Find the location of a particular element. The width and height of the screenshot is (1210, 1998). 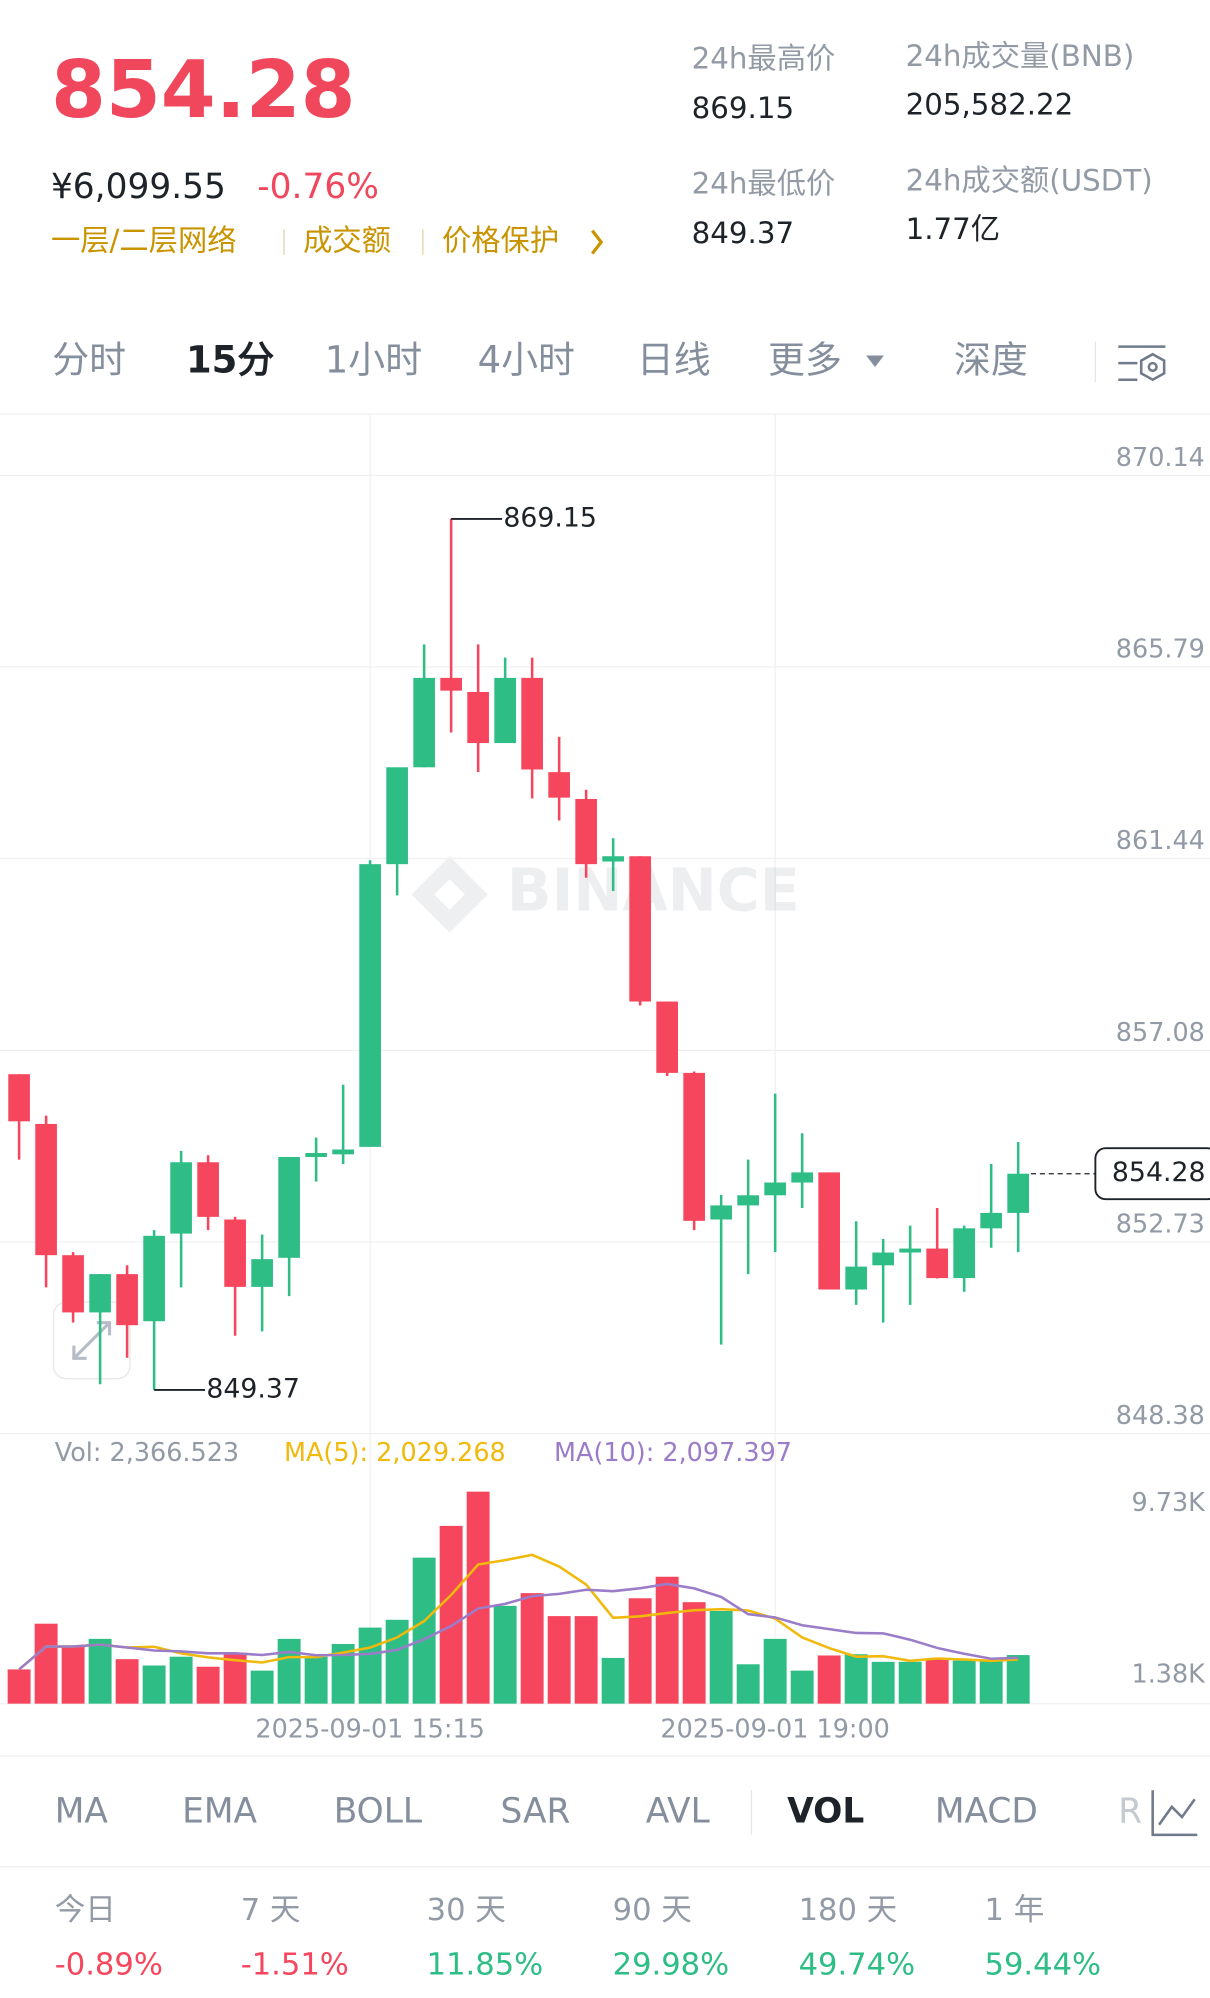

volume-legend: MA(5): 2,029.268 is located at coordinates (395, 1453).